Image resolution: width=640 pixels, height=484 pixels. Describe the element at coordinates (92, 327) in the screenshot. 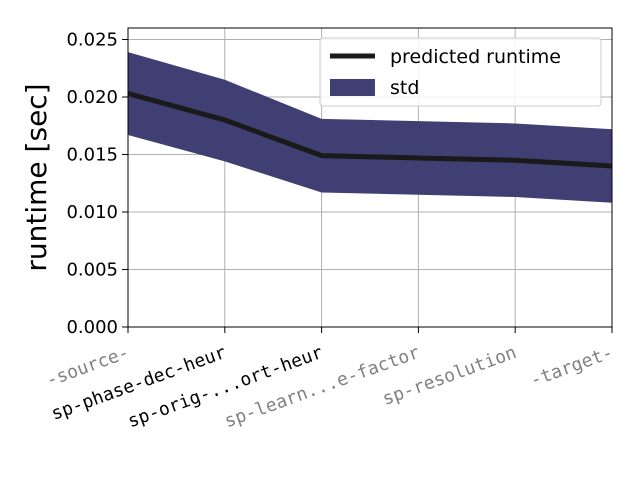

I see `y-tick-label-0: 0.000` at that location.